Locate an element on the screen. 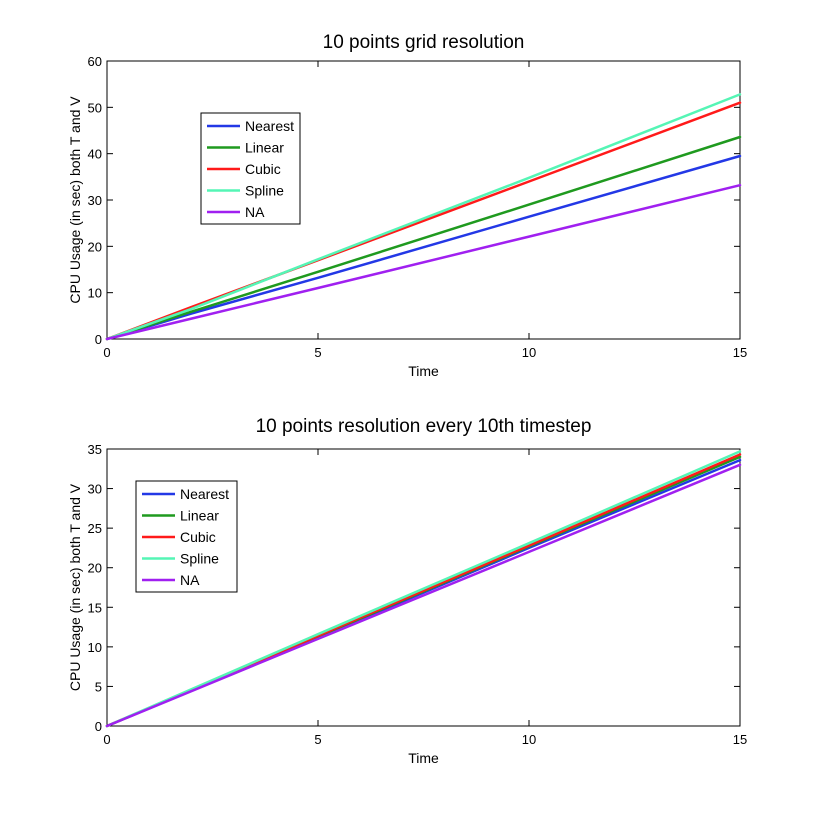  chart-title: 10 points grid resolution is located at coordinates (424, 42).